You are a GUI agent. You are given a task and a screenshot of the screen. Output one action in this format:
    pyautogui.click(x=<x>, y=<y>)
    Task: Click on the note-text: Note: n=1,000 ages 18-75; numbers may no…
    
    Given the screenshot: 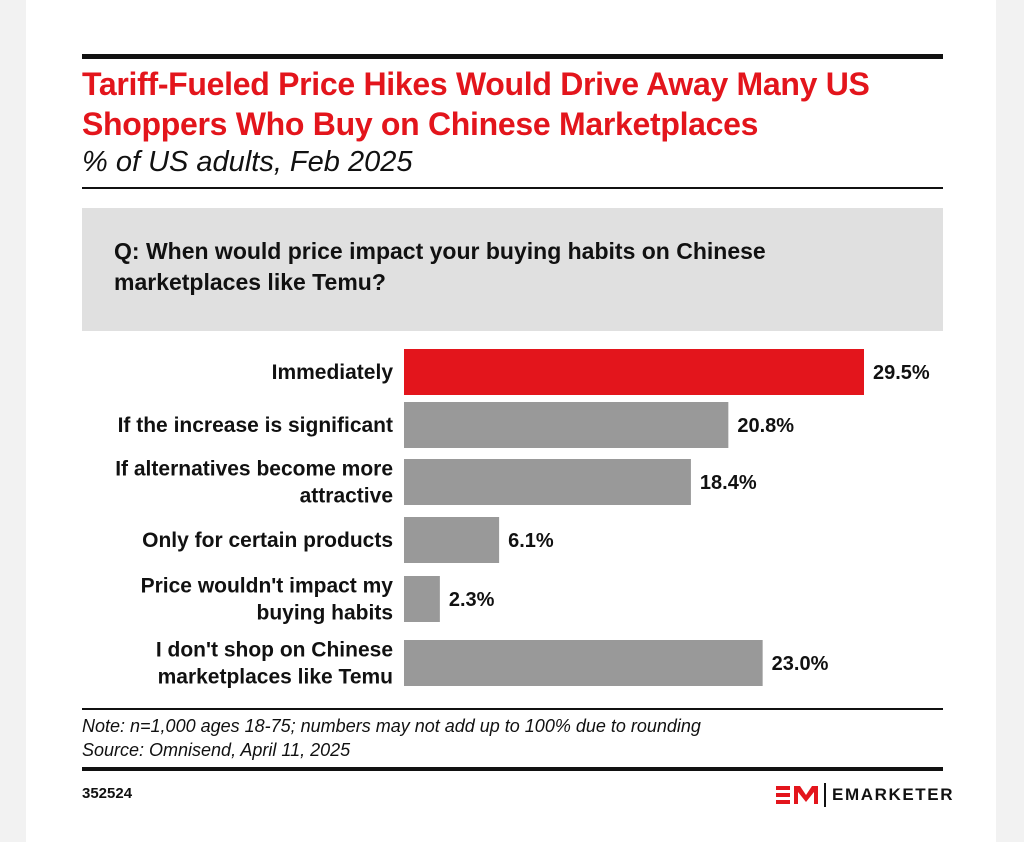 What is the action you would take?
    pyautogui.click(x=391, y=726)
    